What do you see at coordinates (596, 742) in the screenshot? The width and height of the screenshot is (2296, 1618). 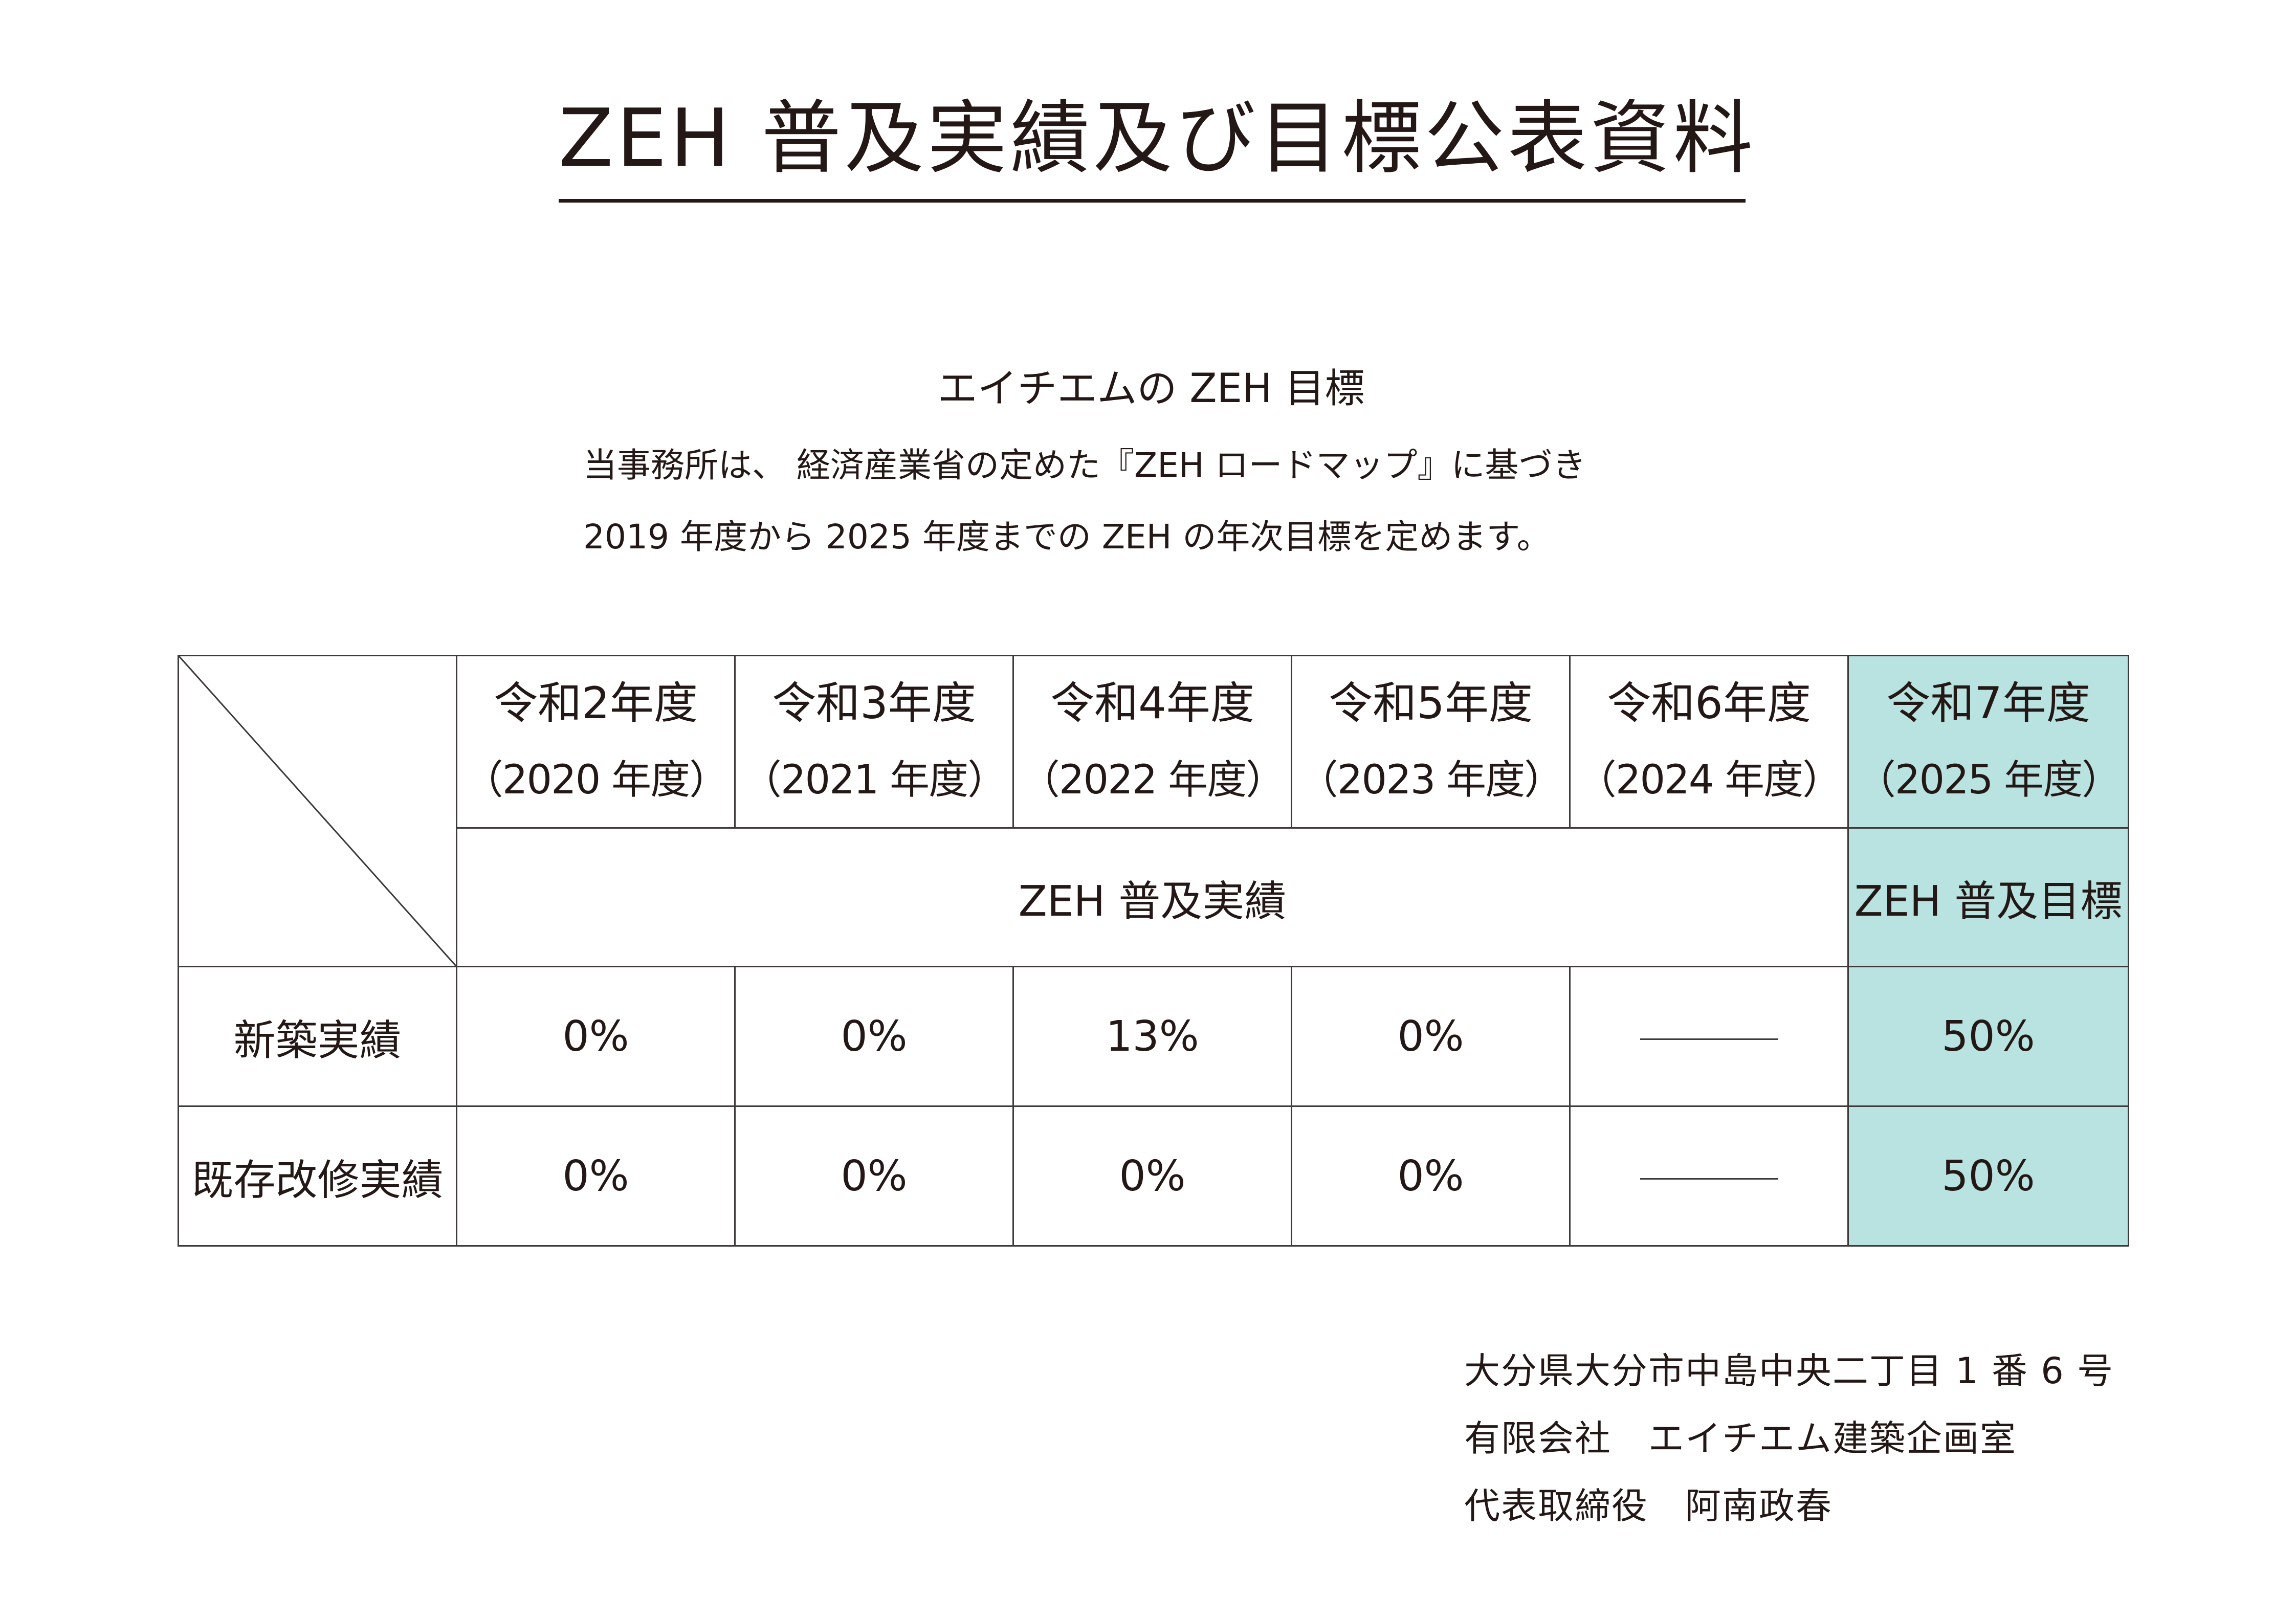 I see `year-header-cell: 令和2年度 （2020 年度）` at bounding box center [596, 742].